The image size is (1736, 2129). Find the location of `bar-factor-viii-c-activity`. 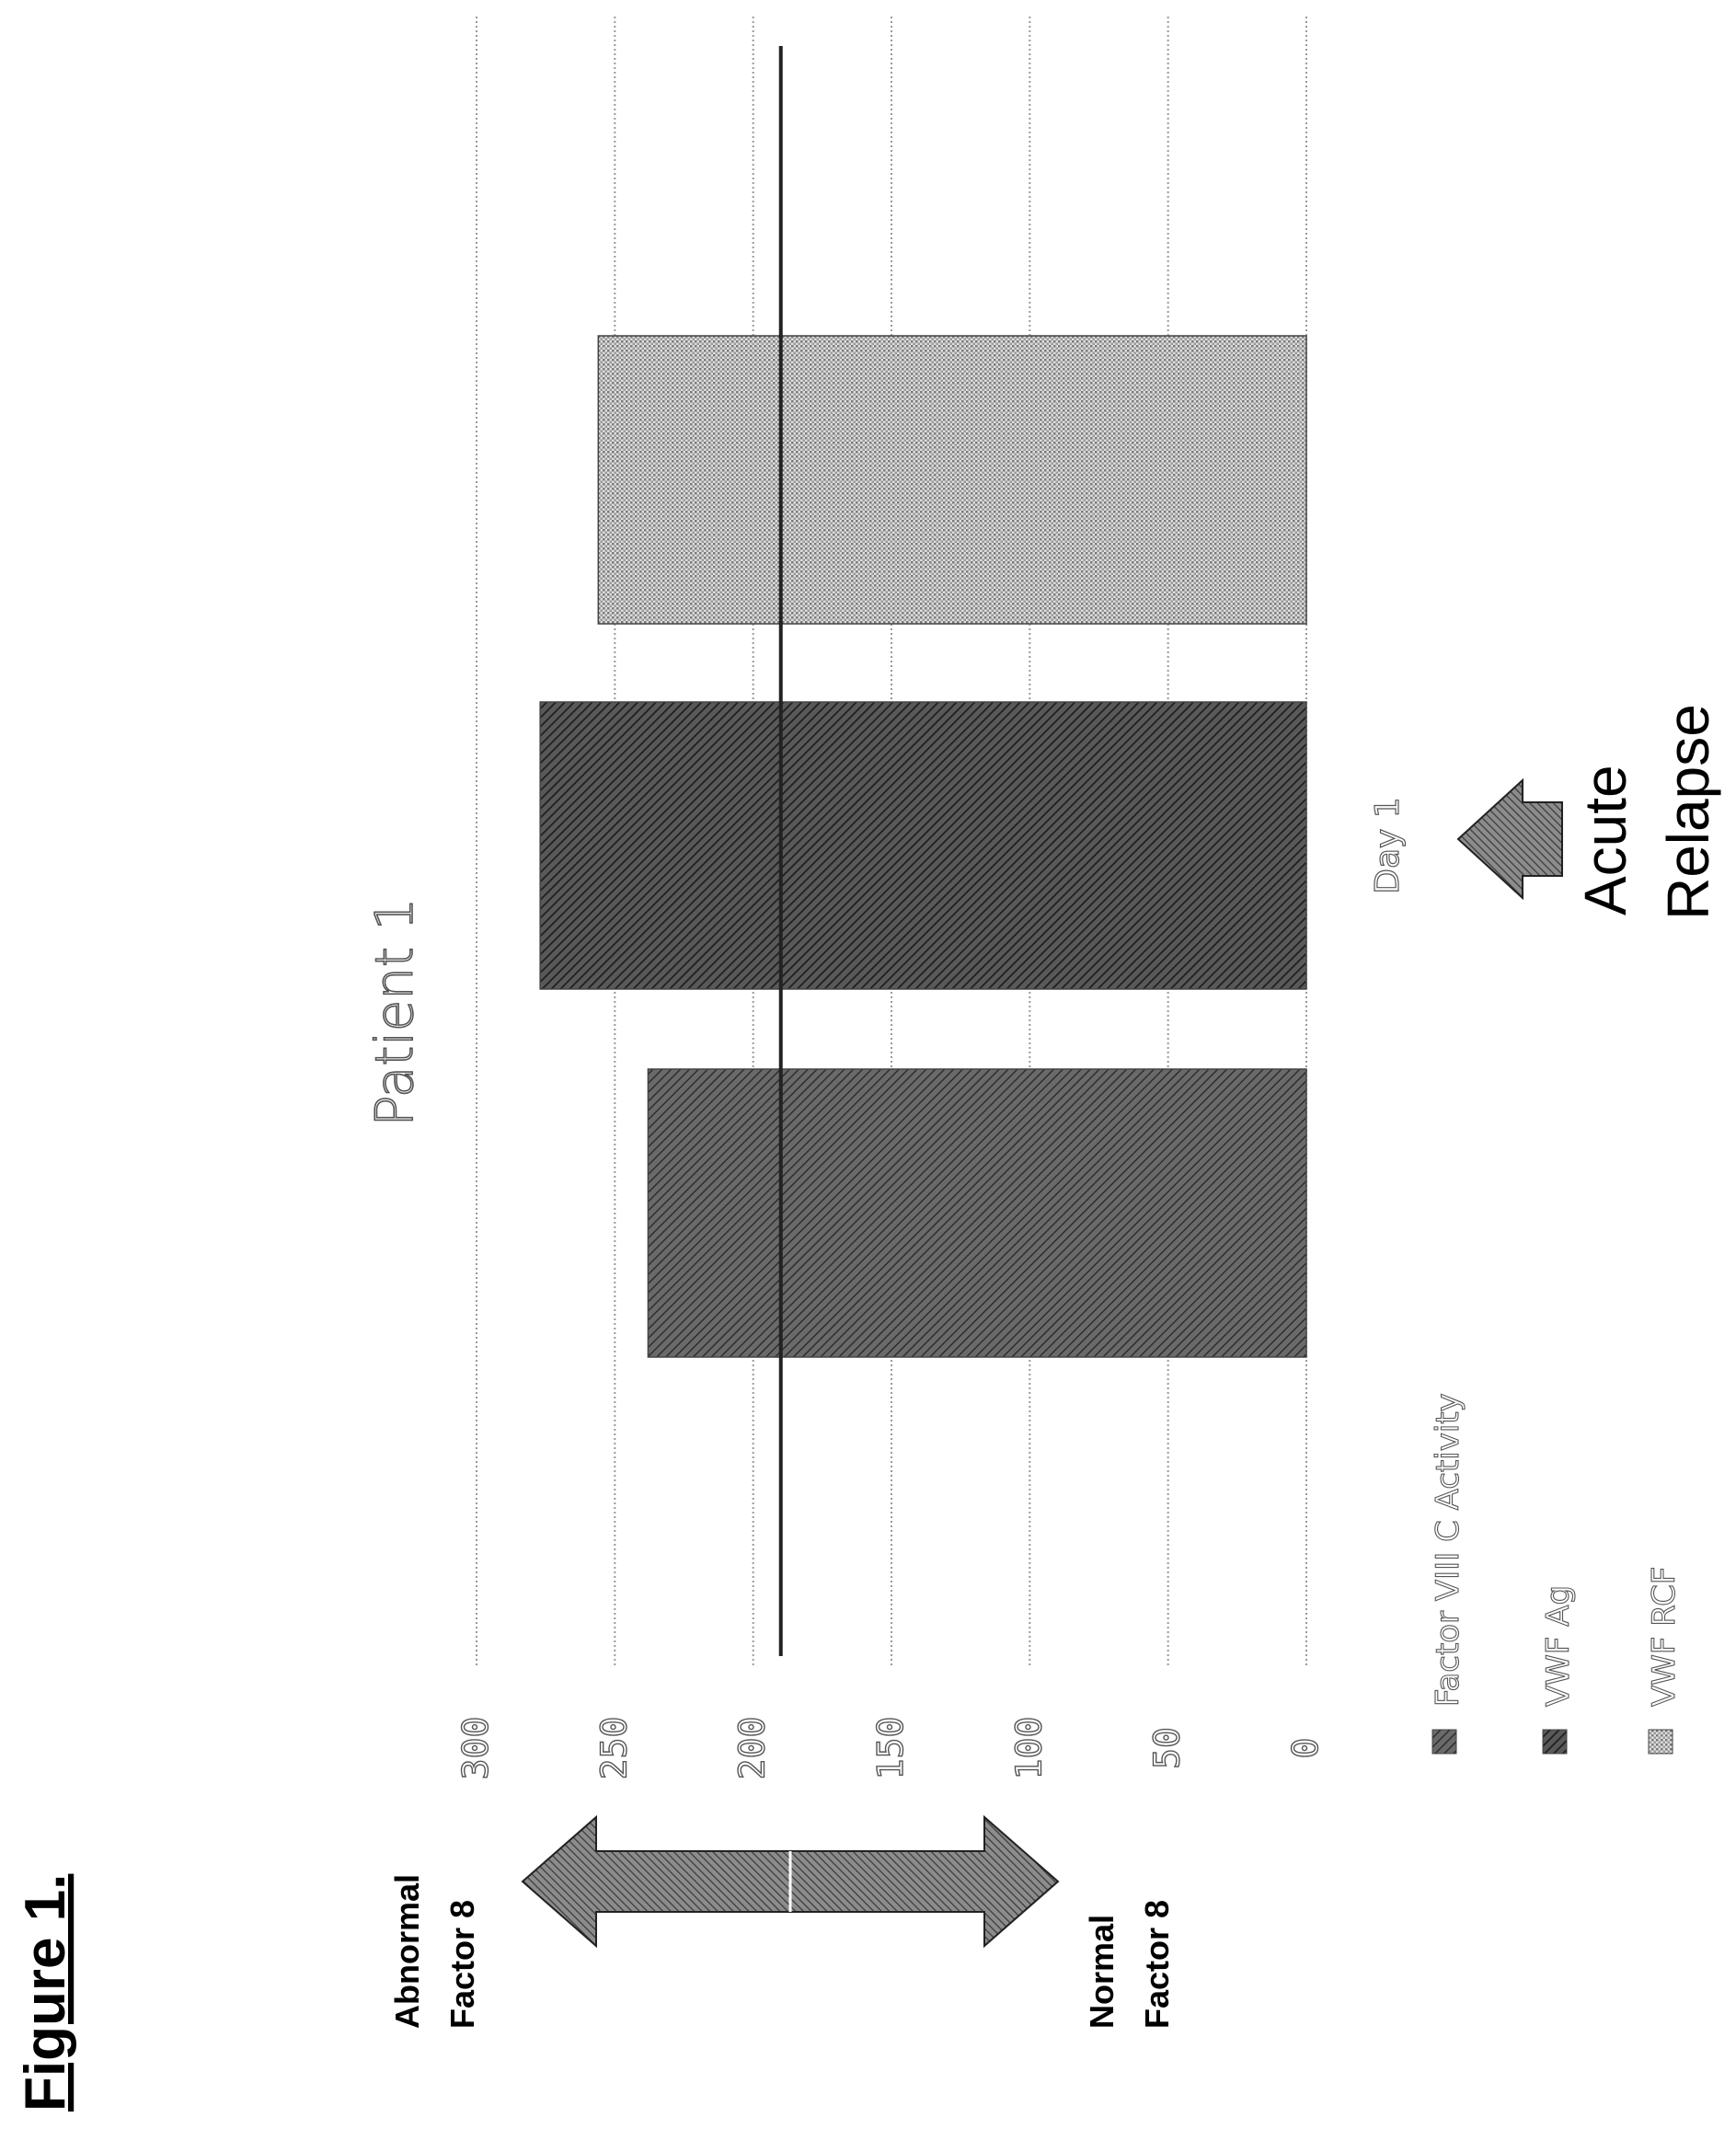

bar-factor-viii-c-activity is located at coordinates (977, 1213).